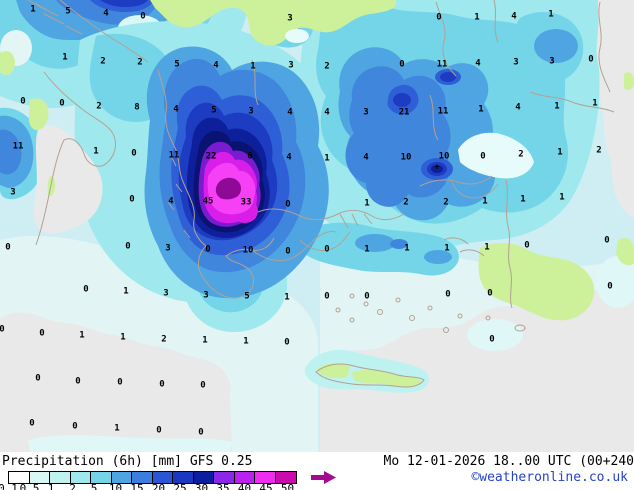  I want to click on scale-overflow-arrow, so click(323, 477).